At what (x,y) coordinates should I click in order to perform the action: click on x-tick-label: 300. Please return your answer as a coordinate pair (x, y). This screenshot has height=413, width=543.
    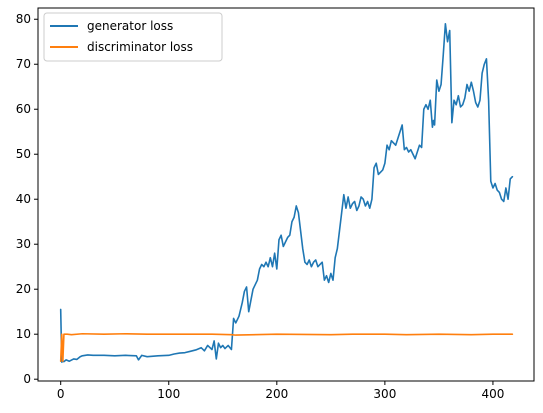
    Looking at the image, I should click on (384, 394).